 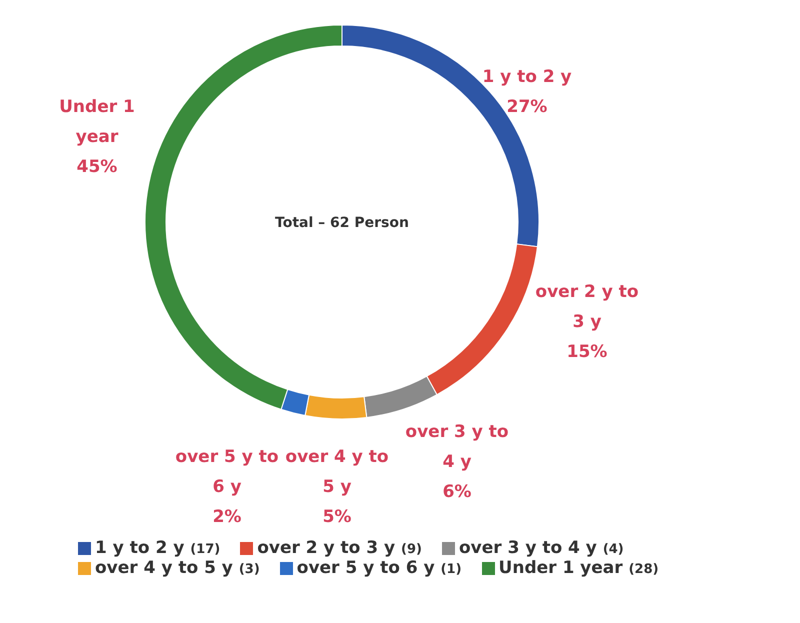 What do you see at coordinates (249, 569) in the screenshot?
I see `text: (3)` at bounding box center [249, 569].